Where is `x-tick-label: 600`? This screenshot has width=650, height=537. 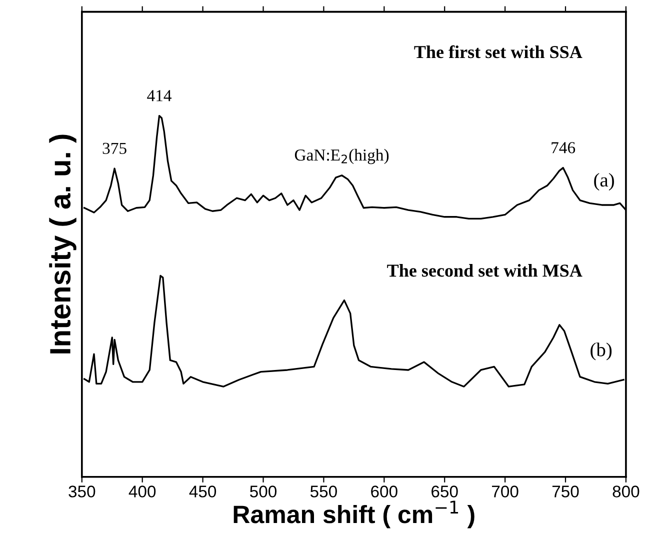
x-tick-label: 600 is located at coordinates (384, 492).